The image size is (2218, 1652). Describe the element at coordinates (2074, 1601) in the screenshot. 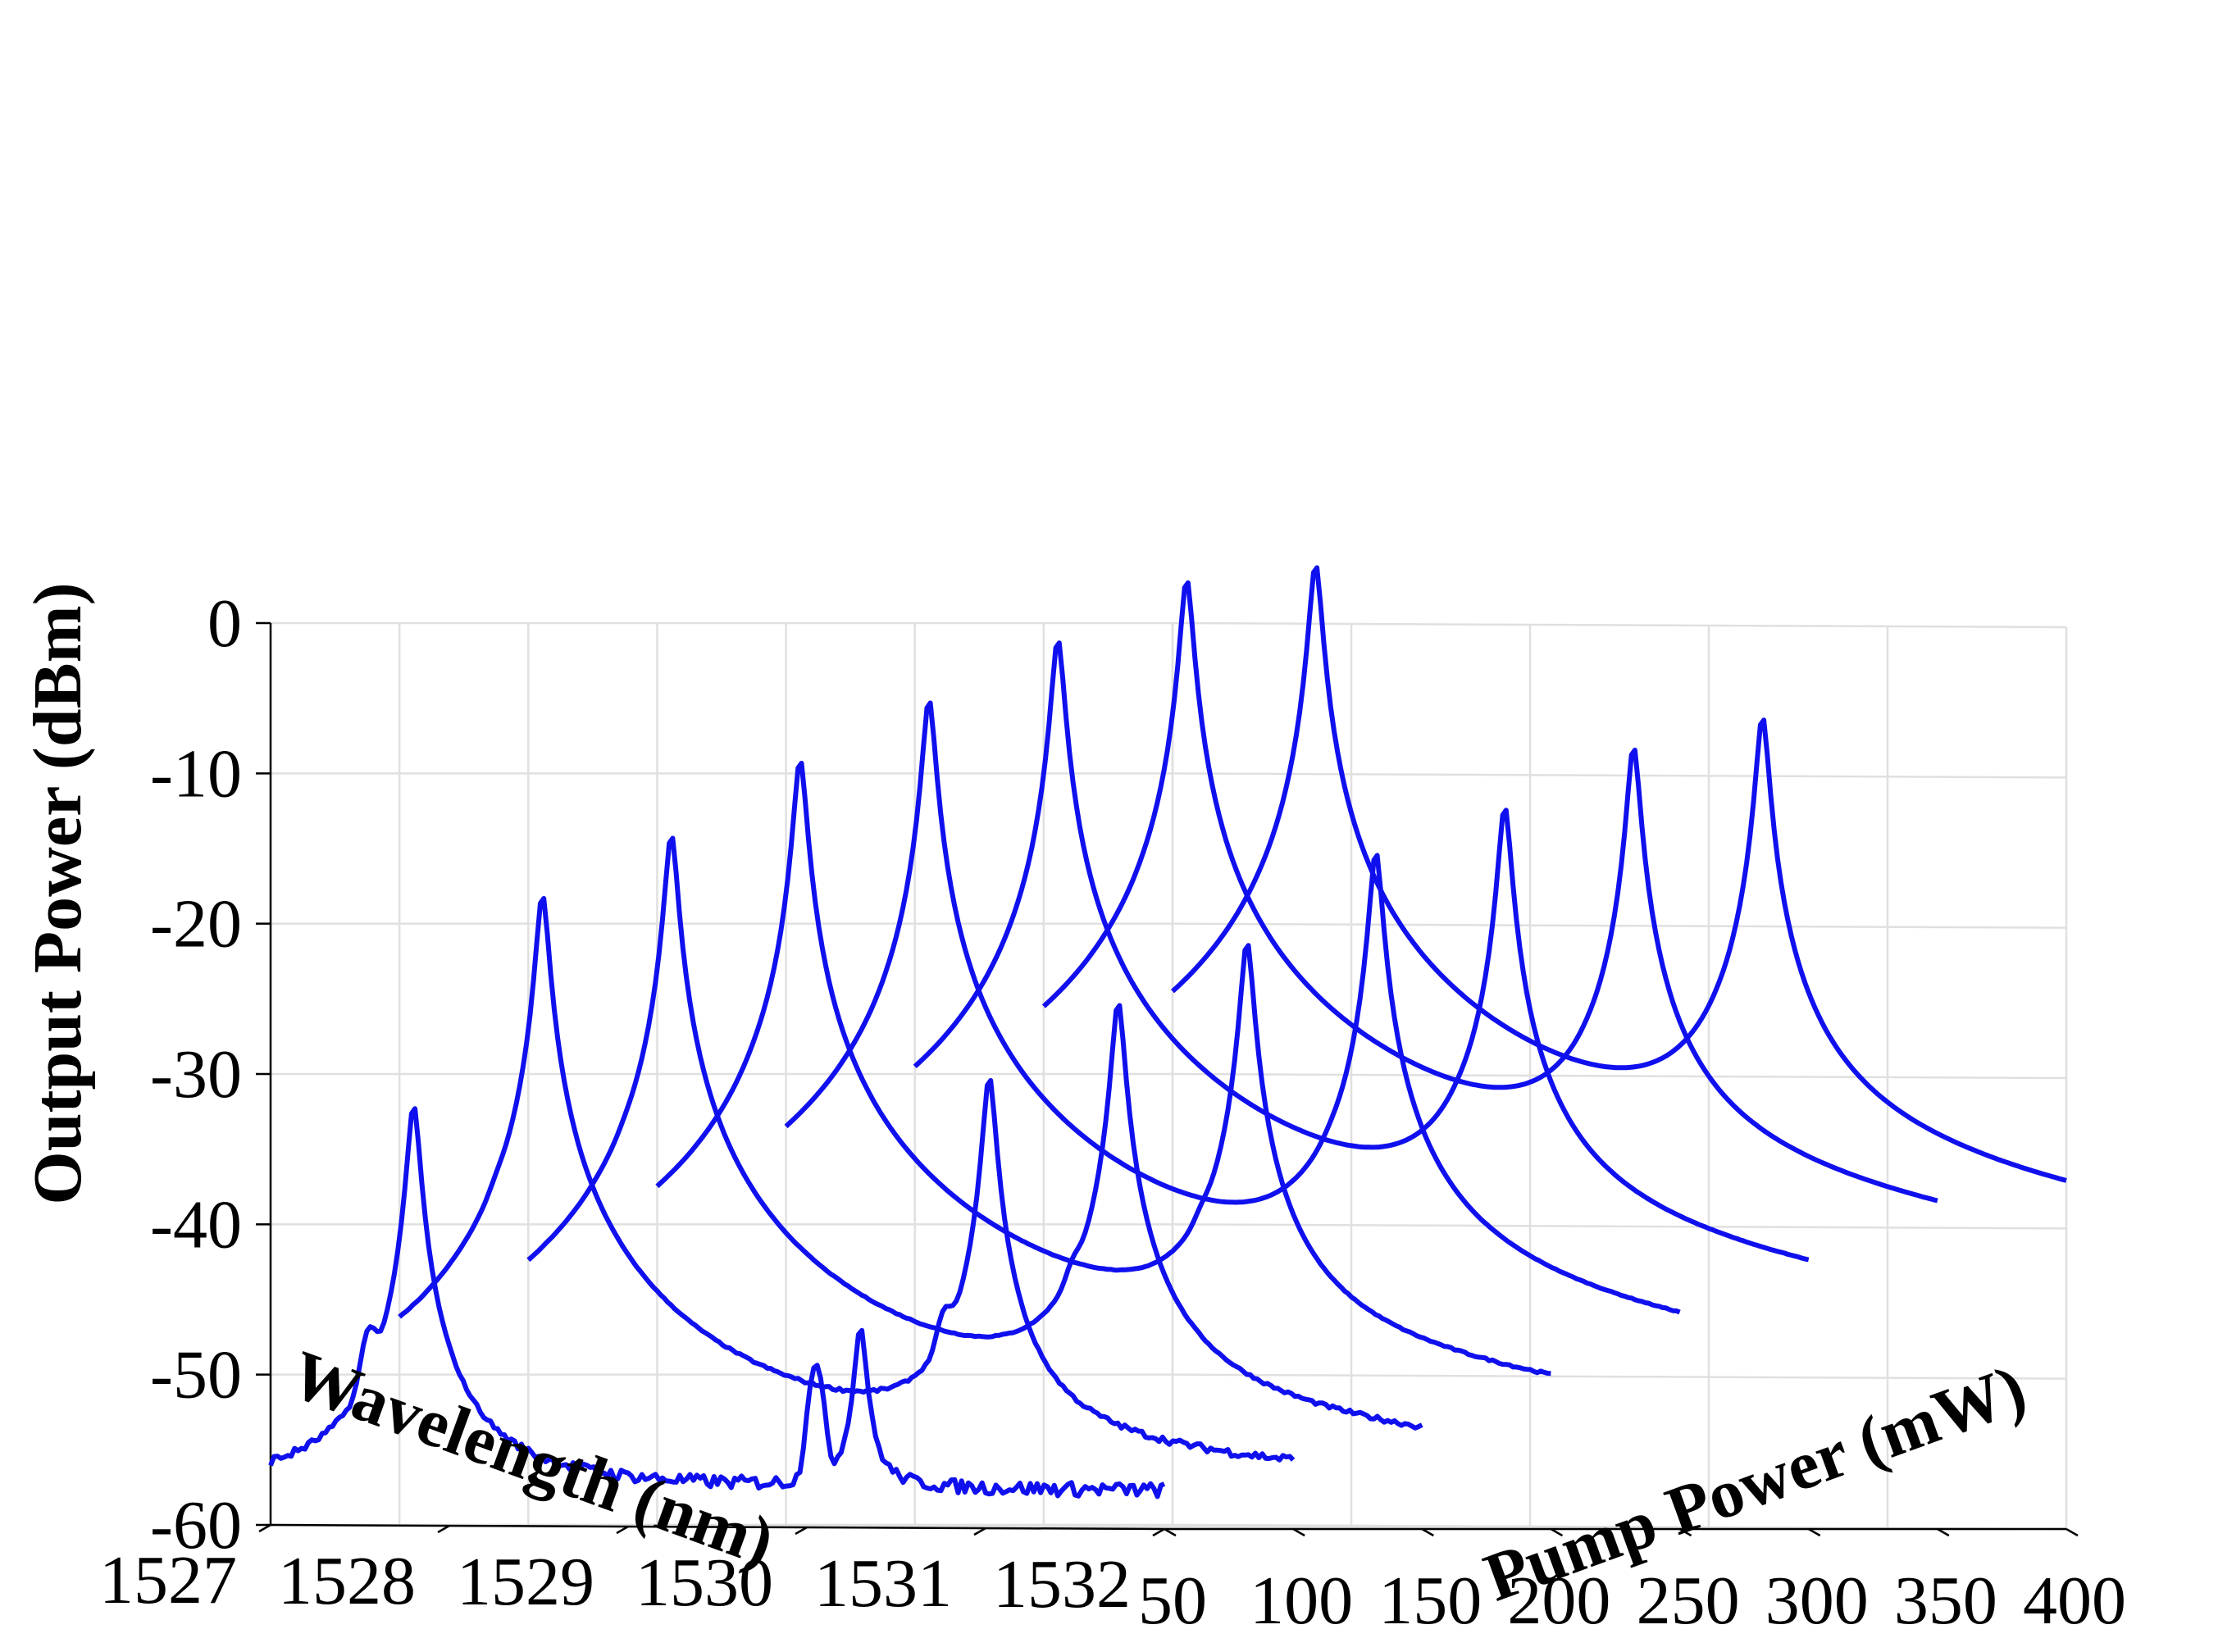

I see `y-tick-label: 400` at that location.